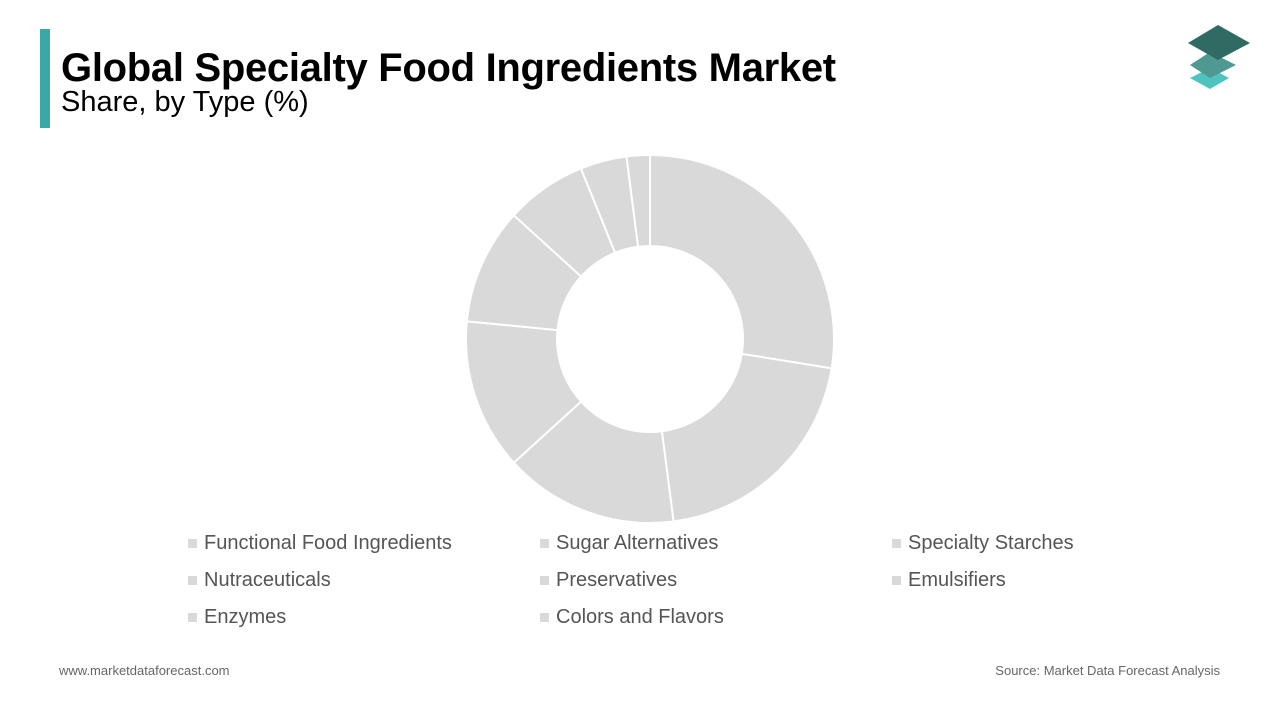 Image resolution: width=1280 pixels, height=720 pixels. I want to click on chart-subtitle: Share, by Type (%), so click(185, 102).